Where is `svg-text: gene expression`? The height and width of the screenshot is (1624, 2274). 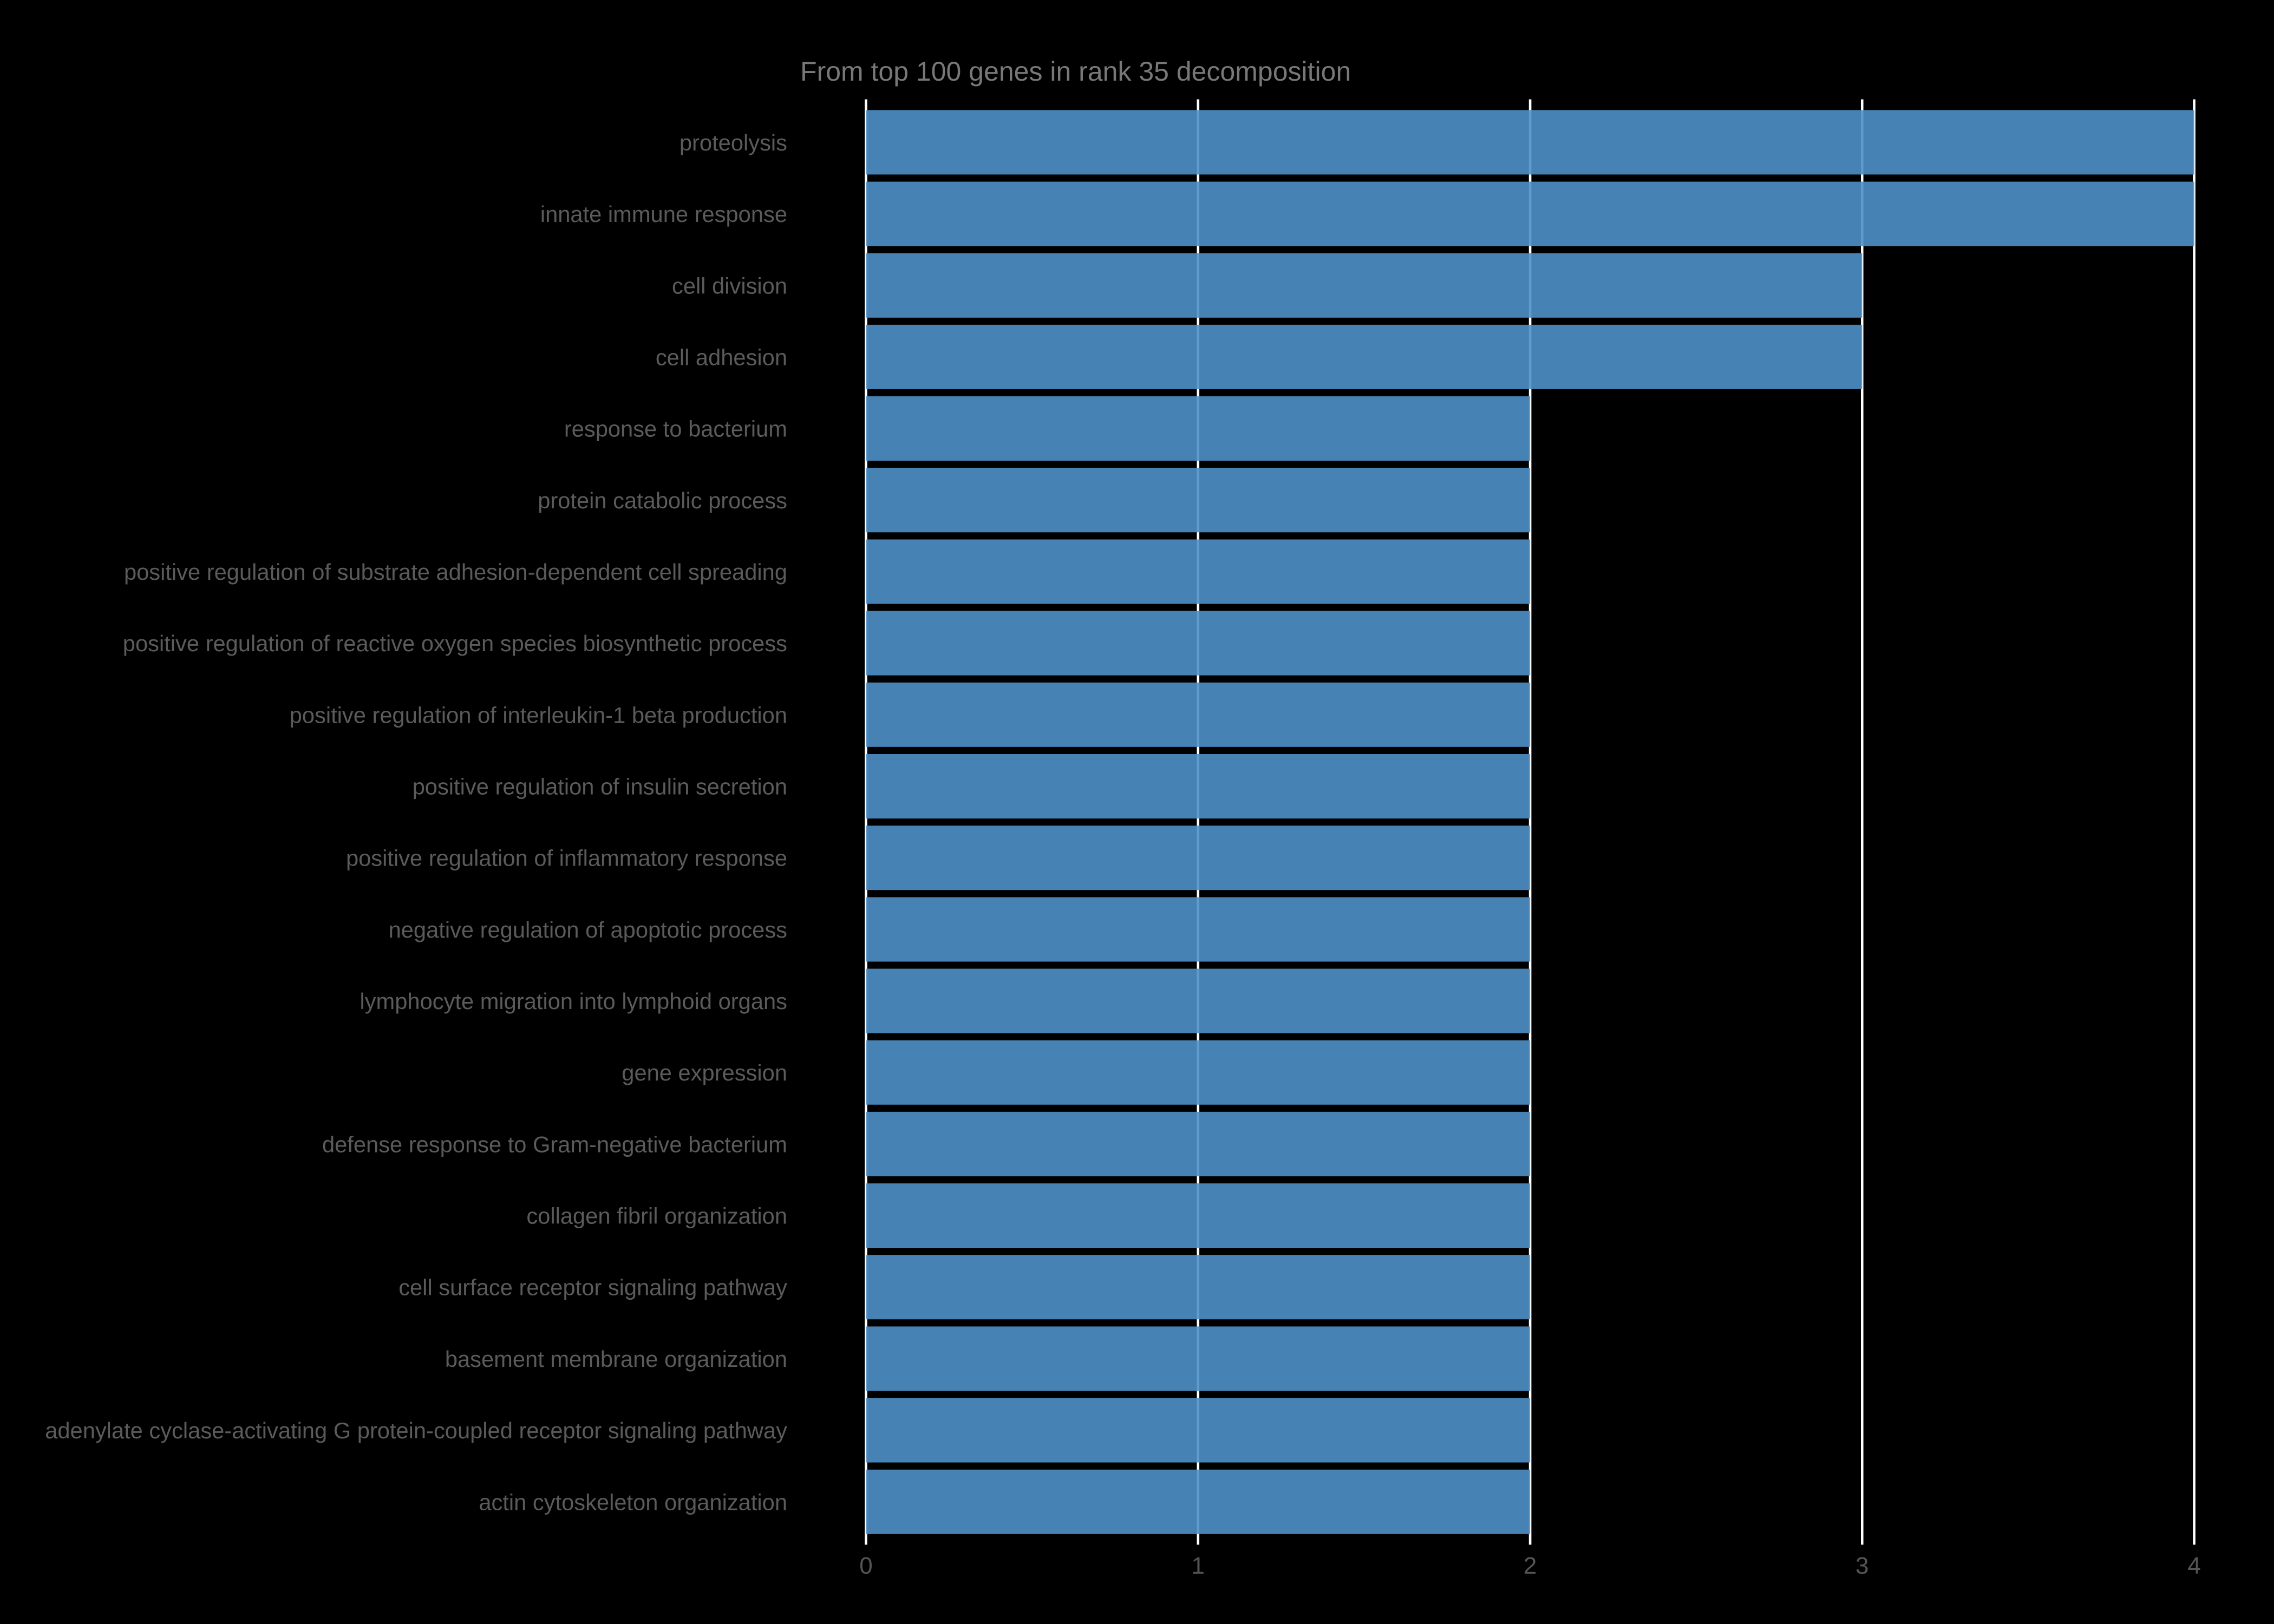
svg-text: gene expression is located at coordinates (705, 1072).